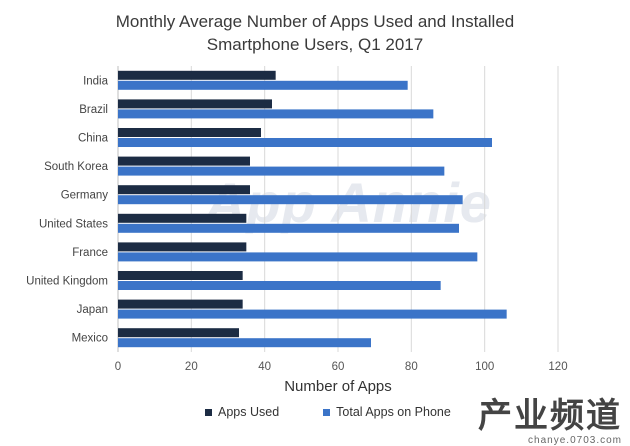 The image size is (630, 446). I want to click on bar-apps-used-india, so click(197, 75).